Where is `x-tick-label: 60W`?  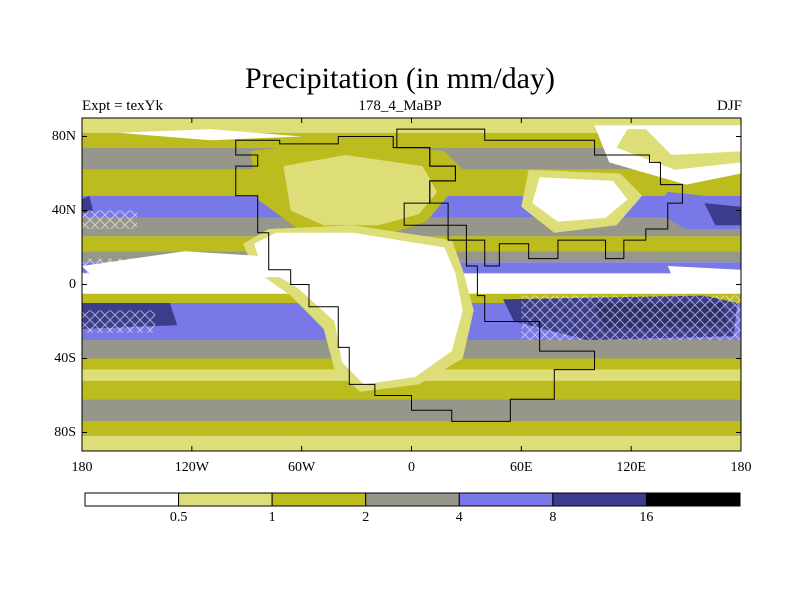
x-tick-label: 60W is located at coordinates (302, 467).